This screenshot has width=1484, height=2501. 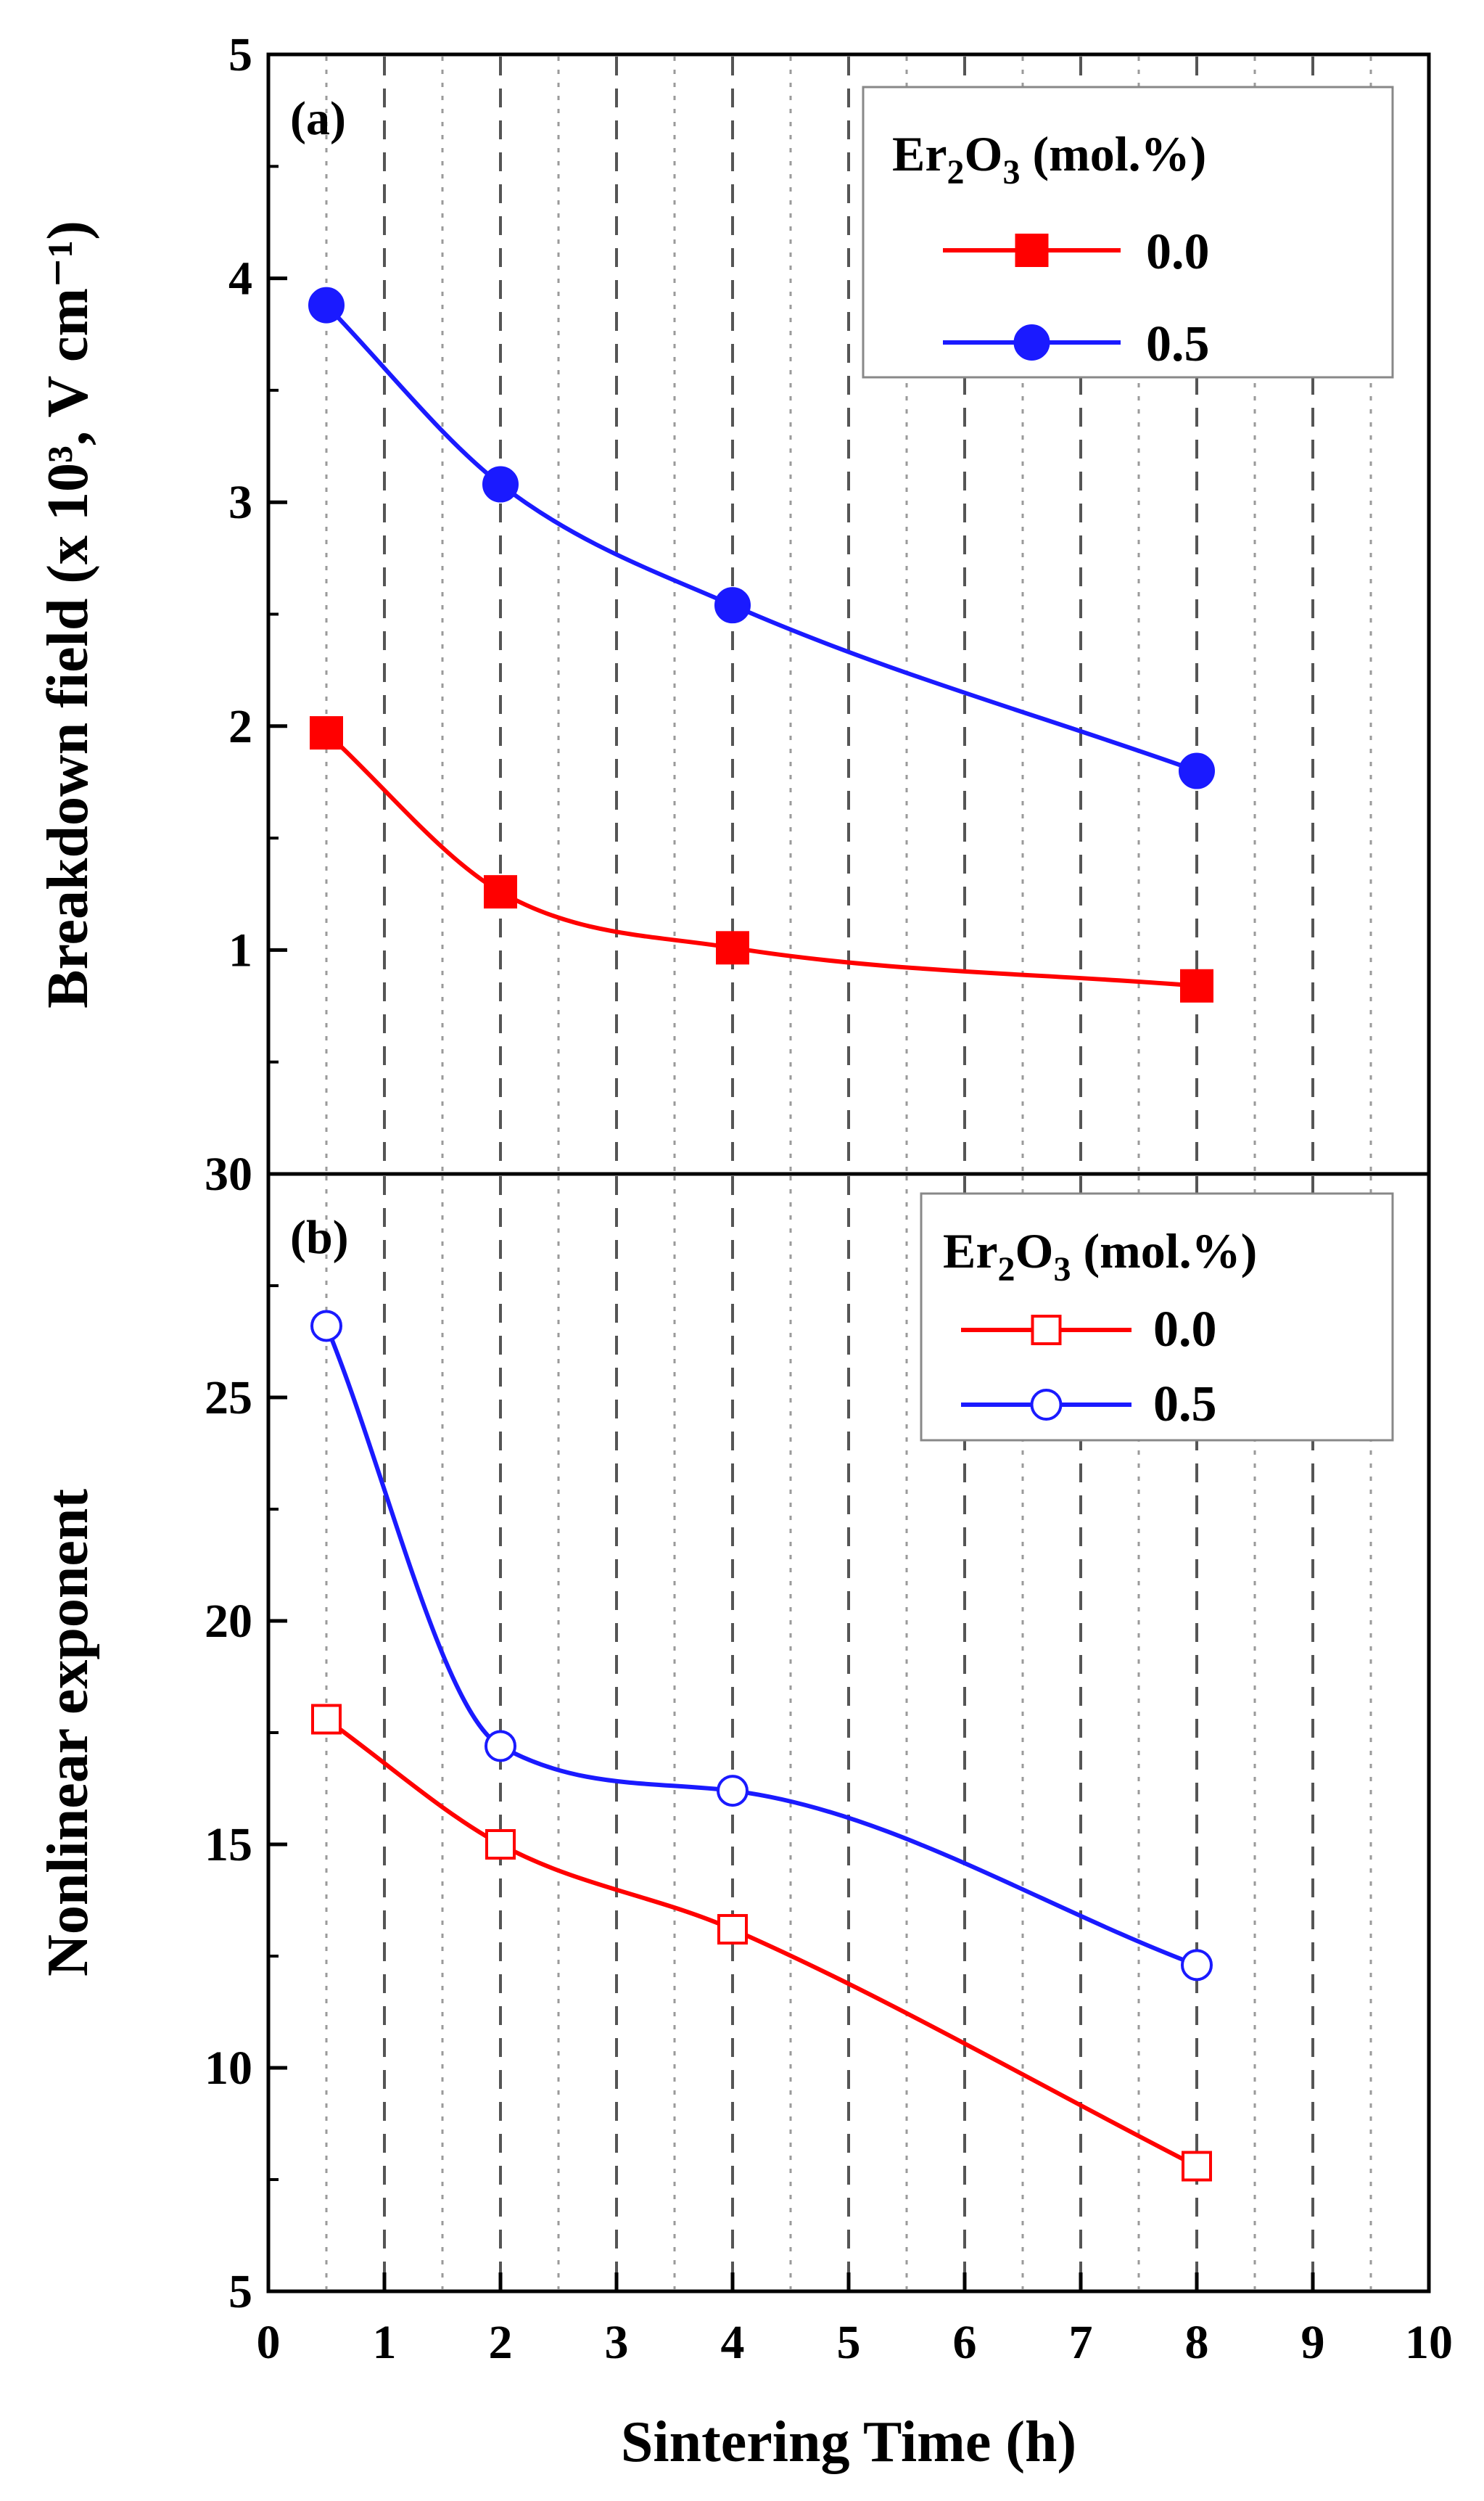 I want to click on legend-marker-a-0.5, so click(x=1031, y=342).